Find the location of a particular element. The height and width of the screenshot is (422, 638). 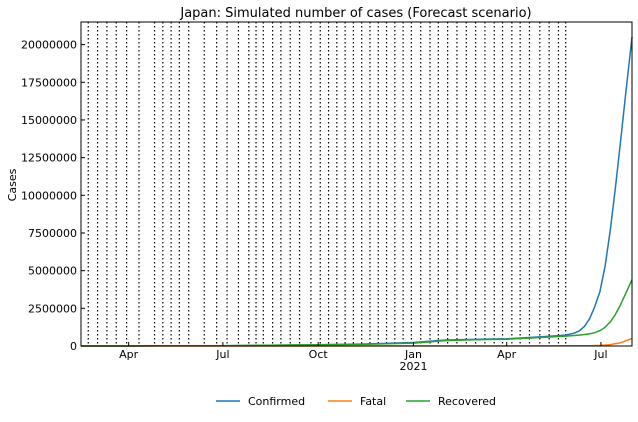

x-tick-label: Oct is located at coordinates (319, 354).